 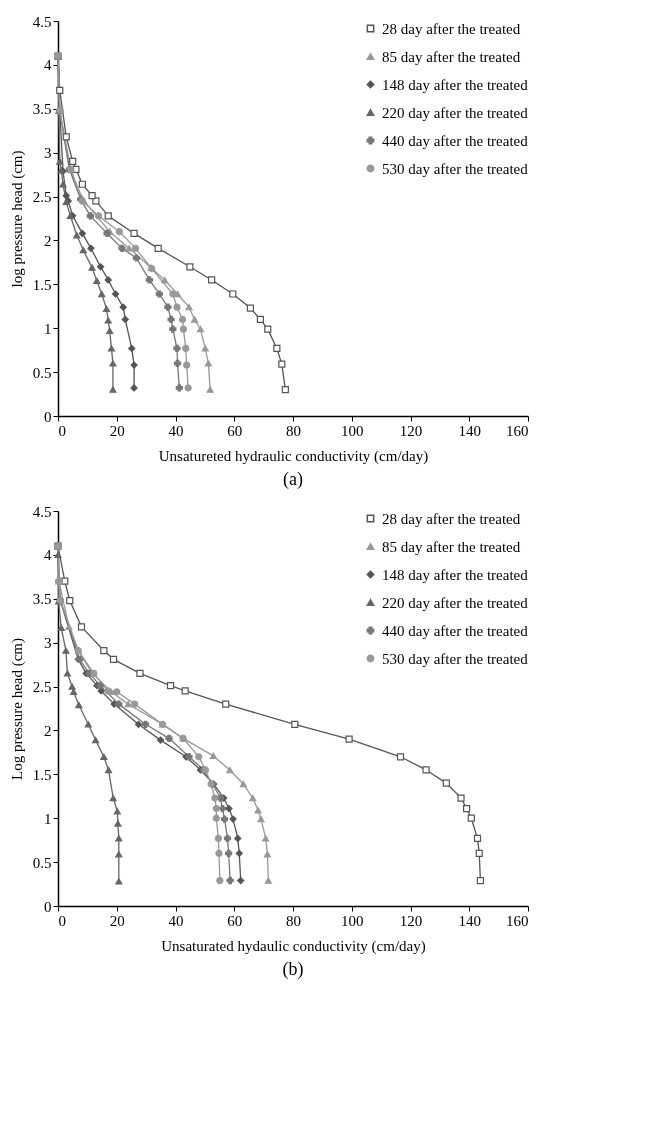 I want to click on text: (a), so click(x=293, y=479).